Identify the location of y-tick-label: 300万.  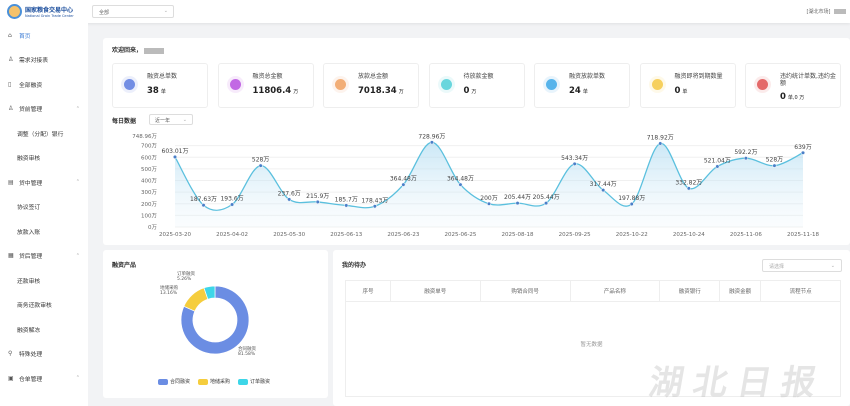
(149, 192).